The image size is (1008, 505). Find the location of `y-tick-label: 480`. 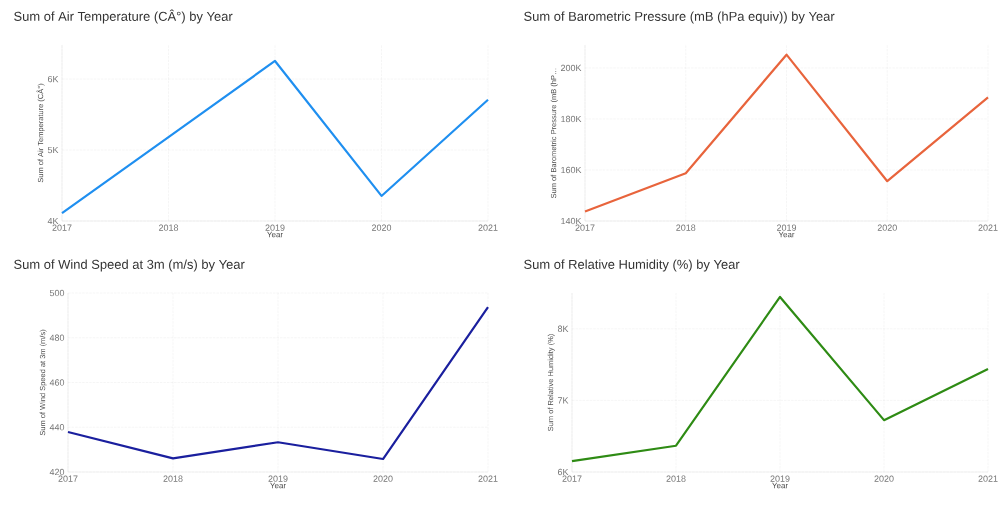

y-tick-label: 480 is located at coordinates (57, 337).